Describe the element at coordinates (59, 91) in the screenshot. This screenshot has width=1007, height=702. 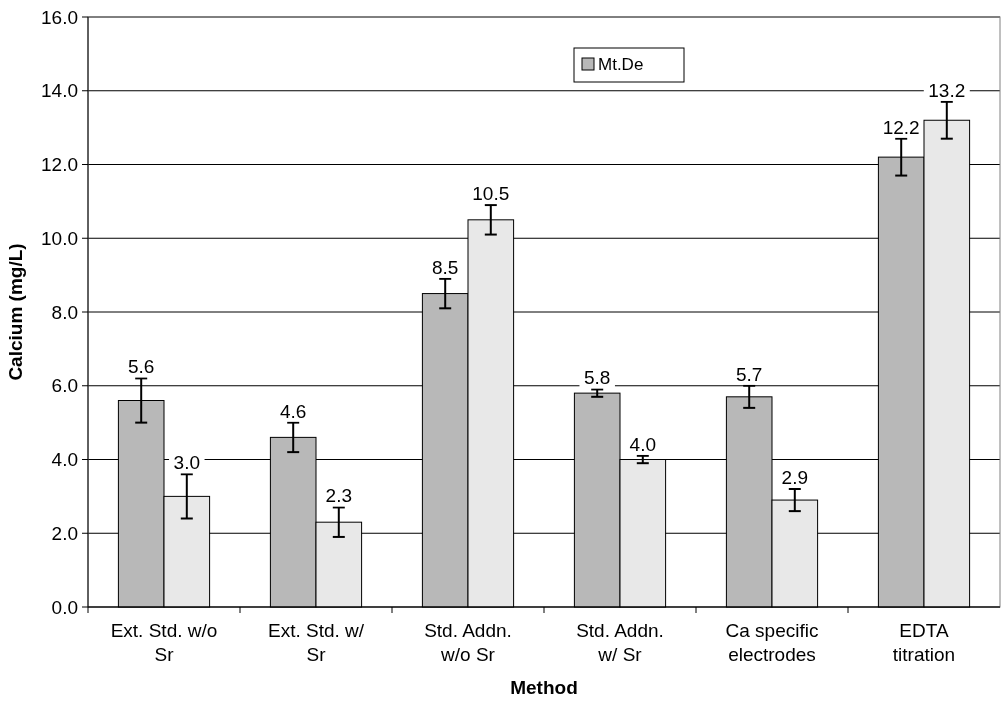
I see `y-tick-label: 14.0` at that location.